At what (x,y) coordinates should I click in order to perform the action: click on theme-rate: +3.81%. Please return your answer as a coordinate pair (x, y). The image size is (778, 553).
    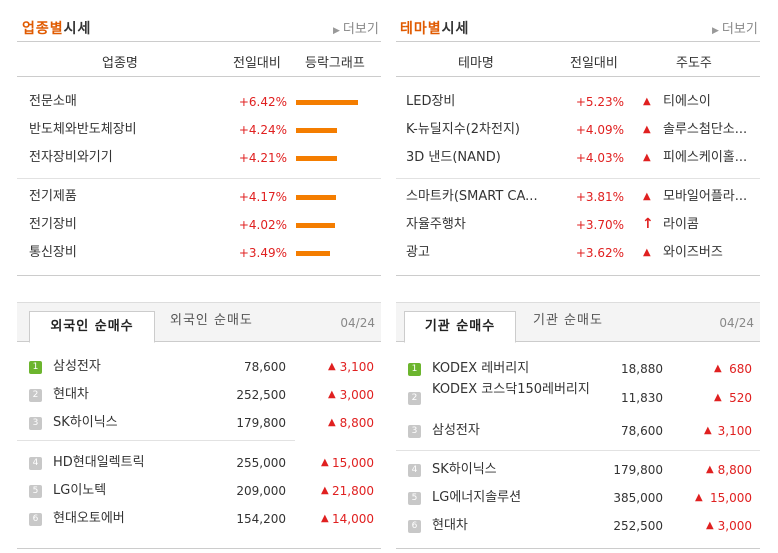
    Looking at the image, I should click on (599, 197).